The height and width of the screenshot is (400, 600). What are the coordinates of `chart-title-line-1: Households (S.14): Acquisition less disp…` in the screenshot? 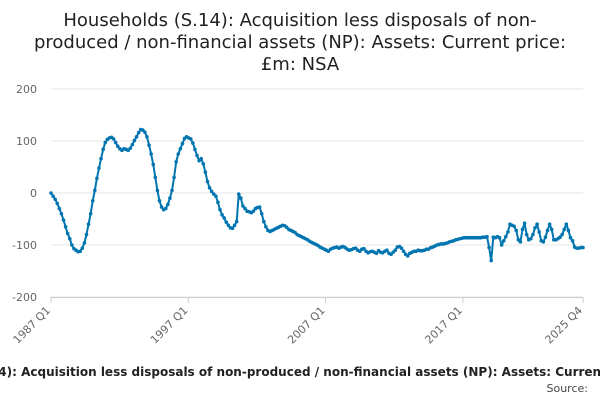 It's located at (299, 20).